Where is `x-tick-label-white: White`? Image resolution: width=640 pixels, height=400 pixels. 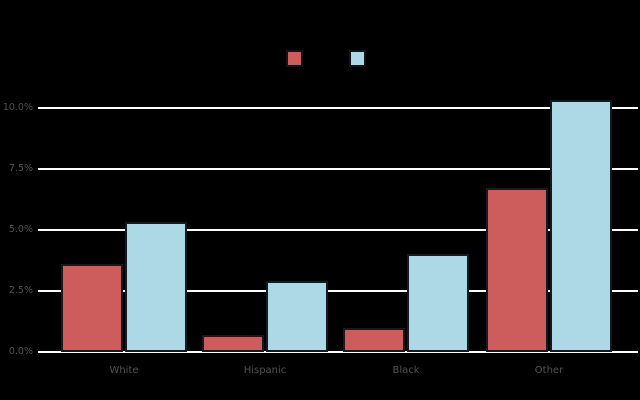 x-tick-label-white: White is located at coordinates (124, 370).